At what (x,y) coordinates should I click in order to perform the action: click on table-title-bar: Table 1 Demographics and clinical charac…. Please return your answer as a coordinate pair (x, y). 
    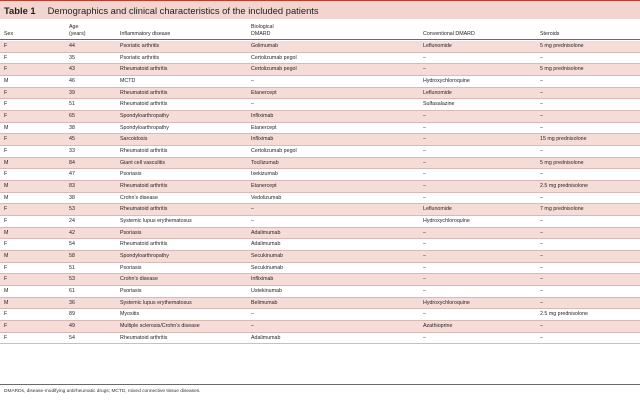
    Looking at the image, I should click on (320, 9).